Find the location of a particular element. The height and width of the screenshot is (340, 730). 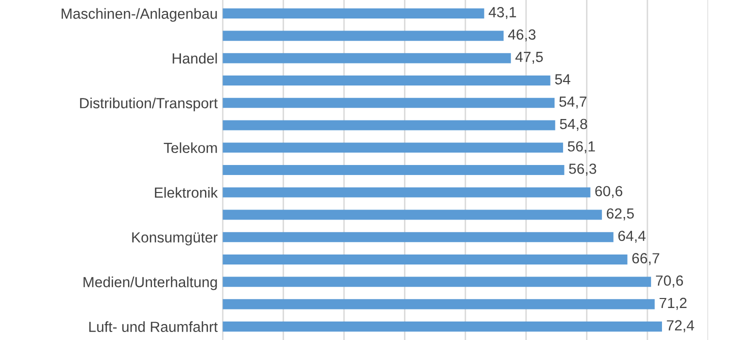

y-tick-label: Maschinen-/Anlagenbau is located at coordinates (139, 15).